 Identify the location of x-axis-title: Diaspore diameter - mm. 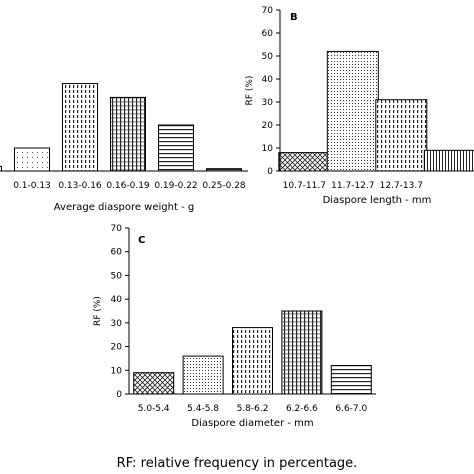
(252, 423).